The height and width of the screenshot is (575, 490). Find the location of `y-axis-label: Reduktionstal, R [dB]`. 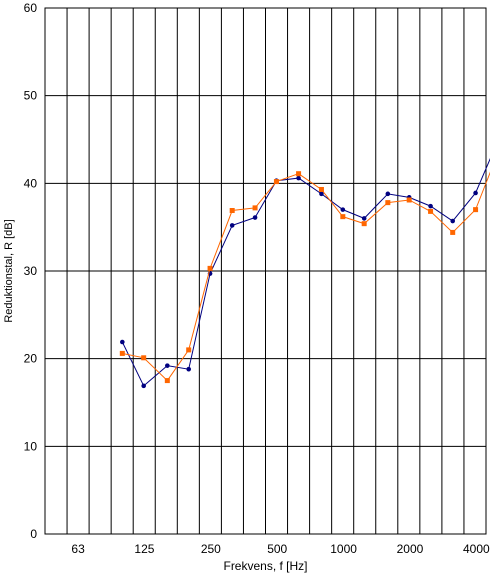

y-axis-label: Reduktionstal, R [dB] is located at coordinates (9, 270).